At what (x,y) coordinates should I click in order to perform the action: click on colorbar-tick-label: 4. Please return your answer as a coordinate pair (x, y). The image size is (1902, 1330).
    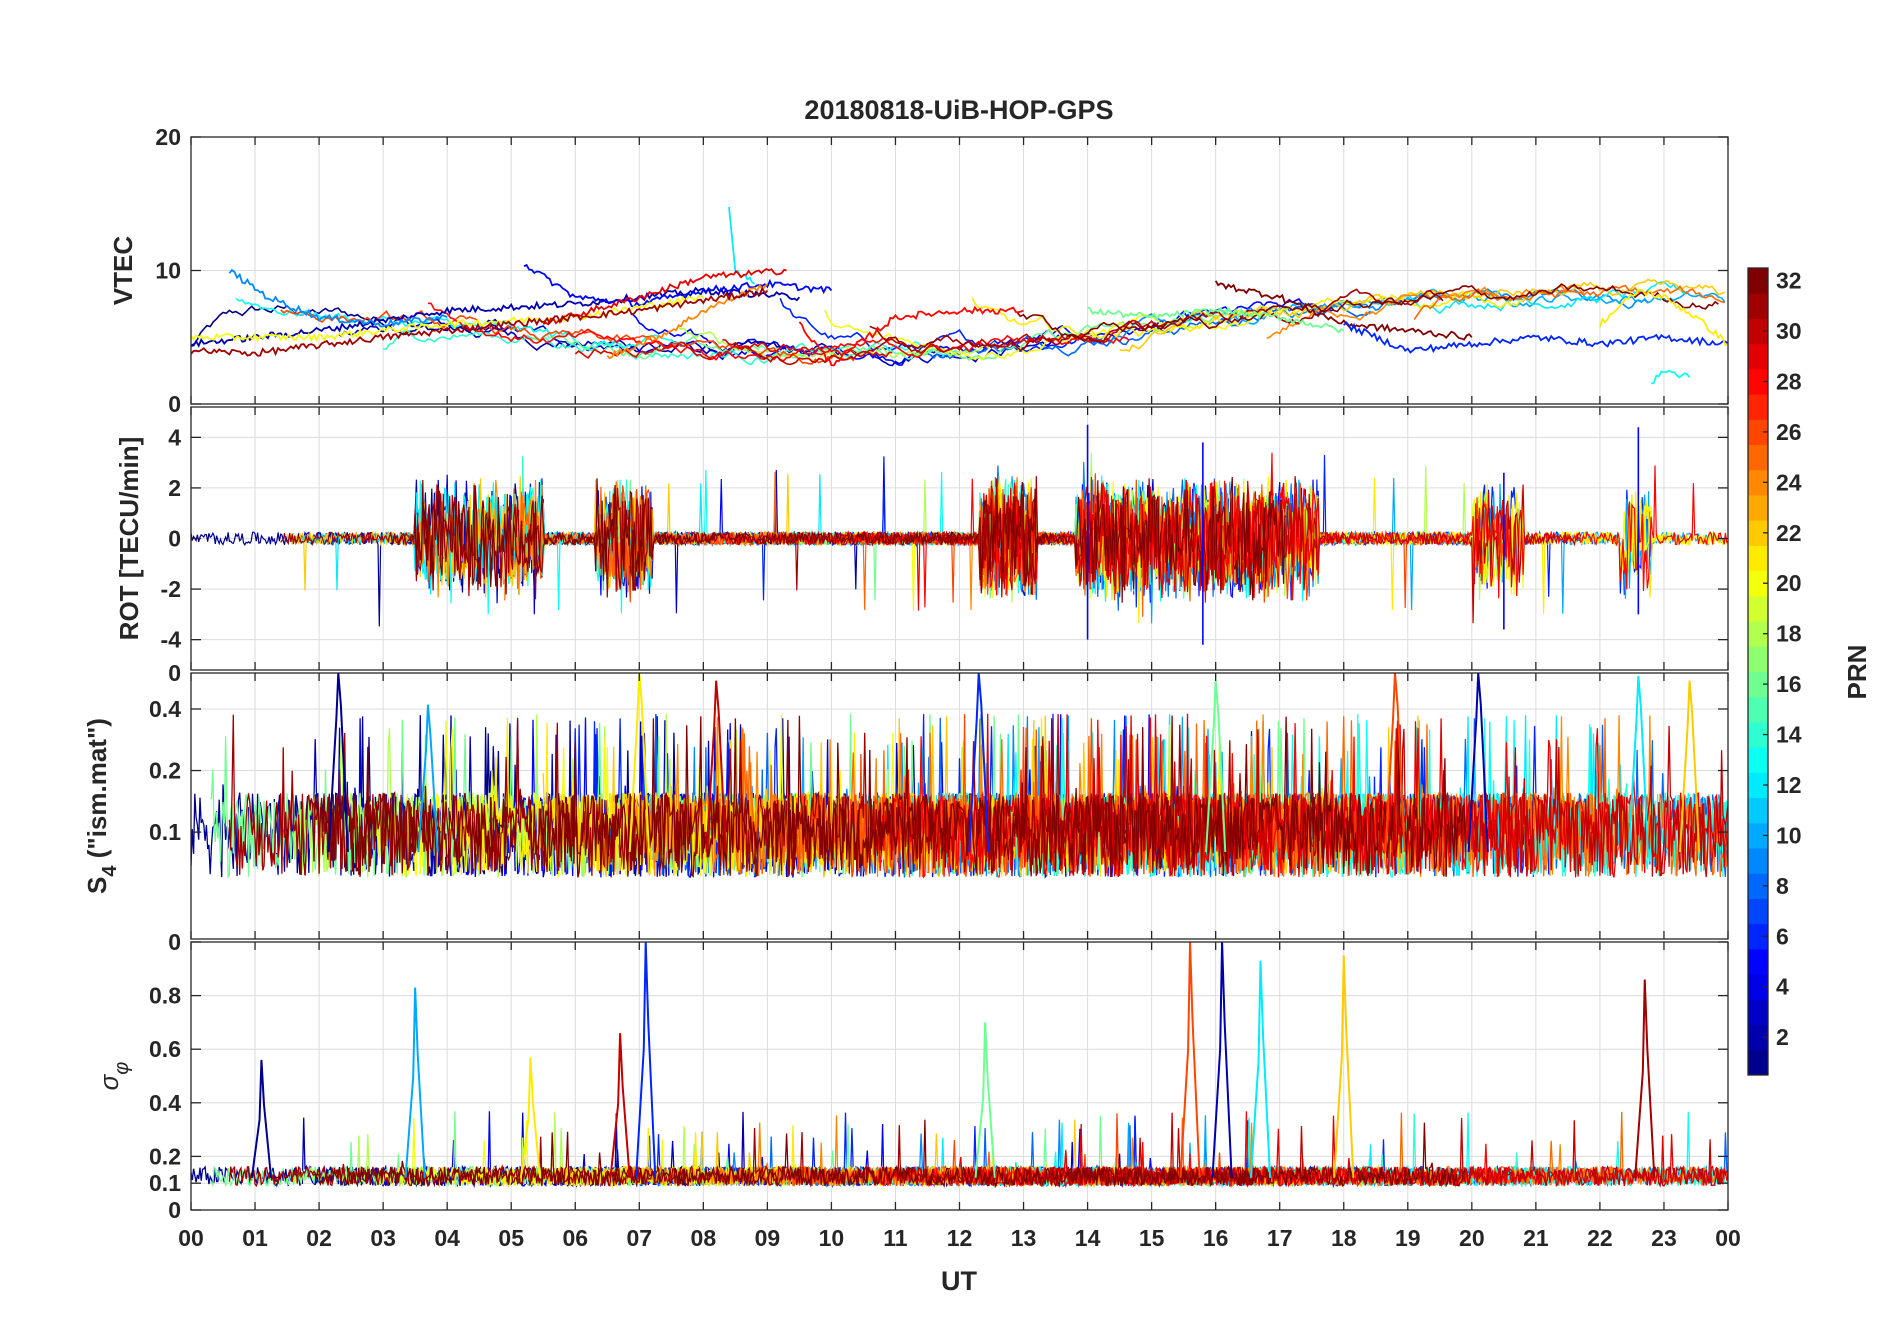
    Looking at the image, I should click on (1782, 987).